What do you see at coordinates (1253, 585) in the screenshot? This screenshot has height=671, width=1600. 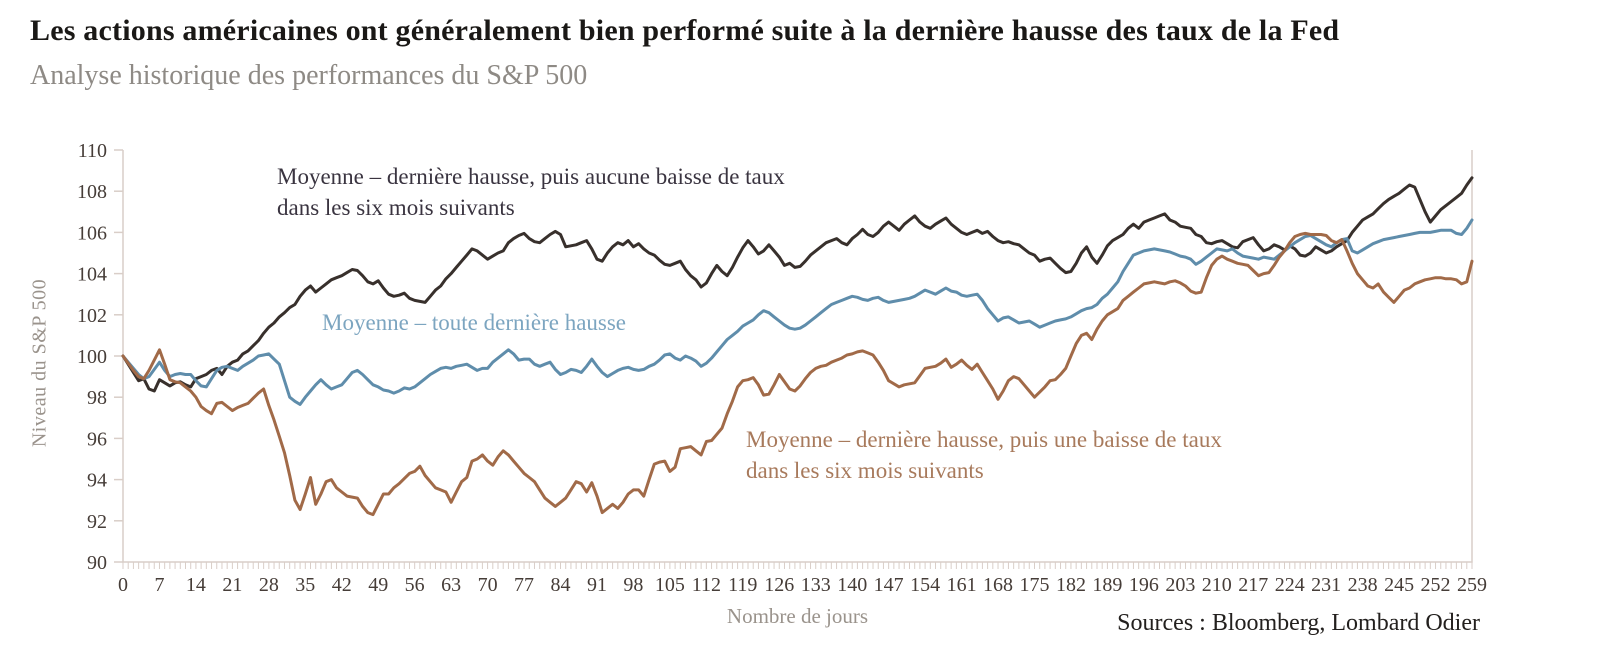 I see `x-tick-label: 217` at bounding box center [1253, 585].